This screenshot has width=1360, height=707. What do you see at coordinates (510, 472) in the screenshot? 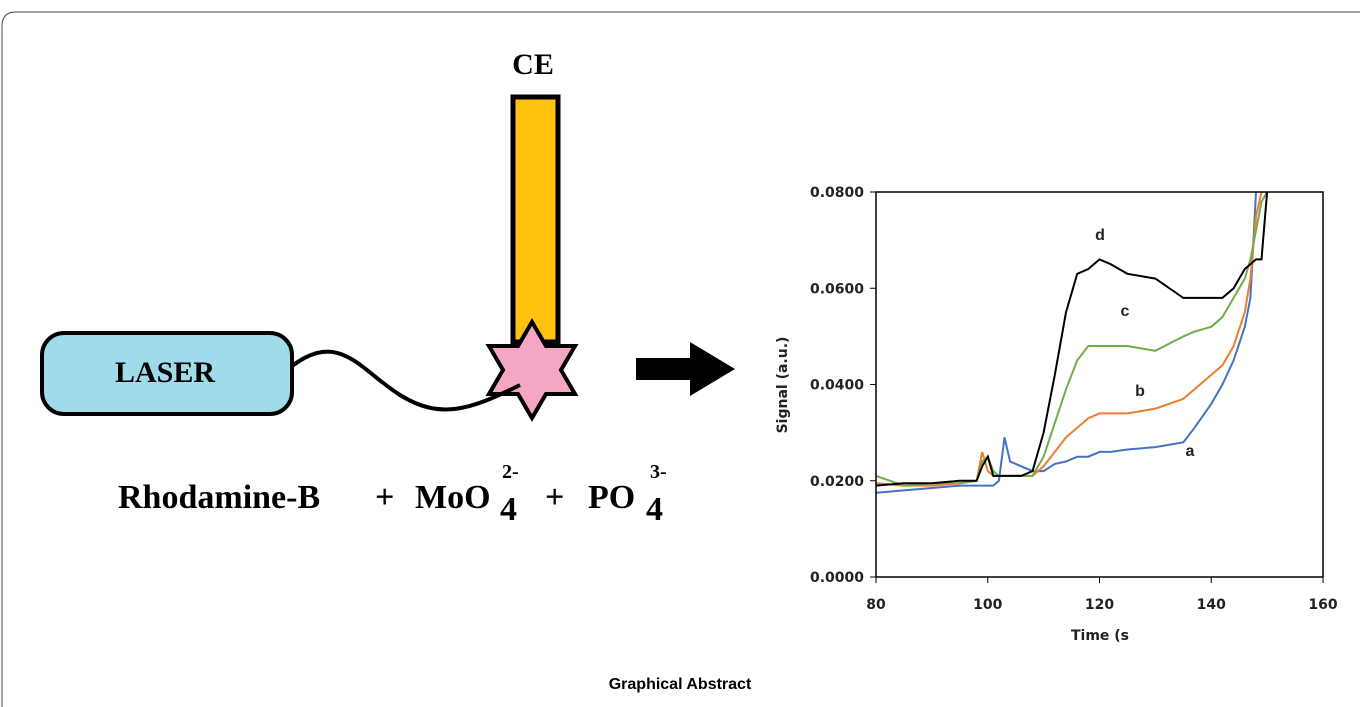
I see `superscript: 2-` at bounding box center [510, 472].